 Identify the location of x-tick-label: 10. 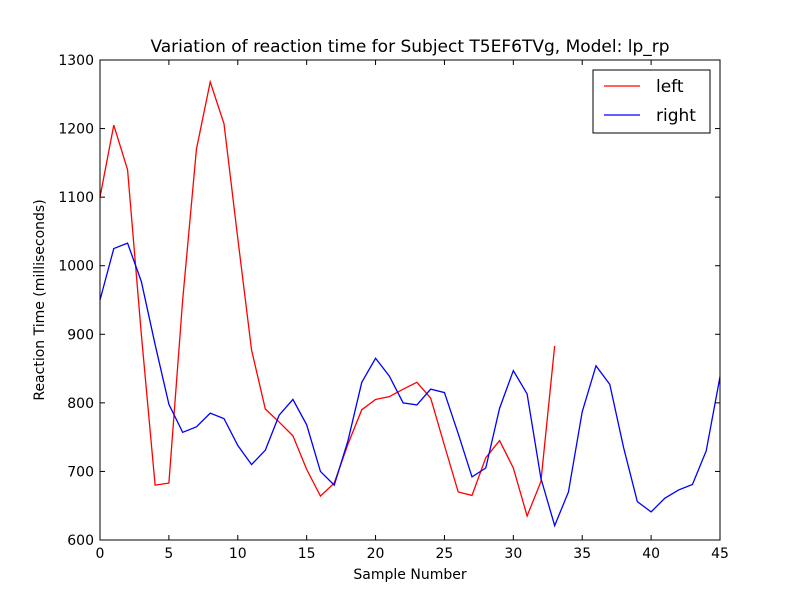
(238, 554).